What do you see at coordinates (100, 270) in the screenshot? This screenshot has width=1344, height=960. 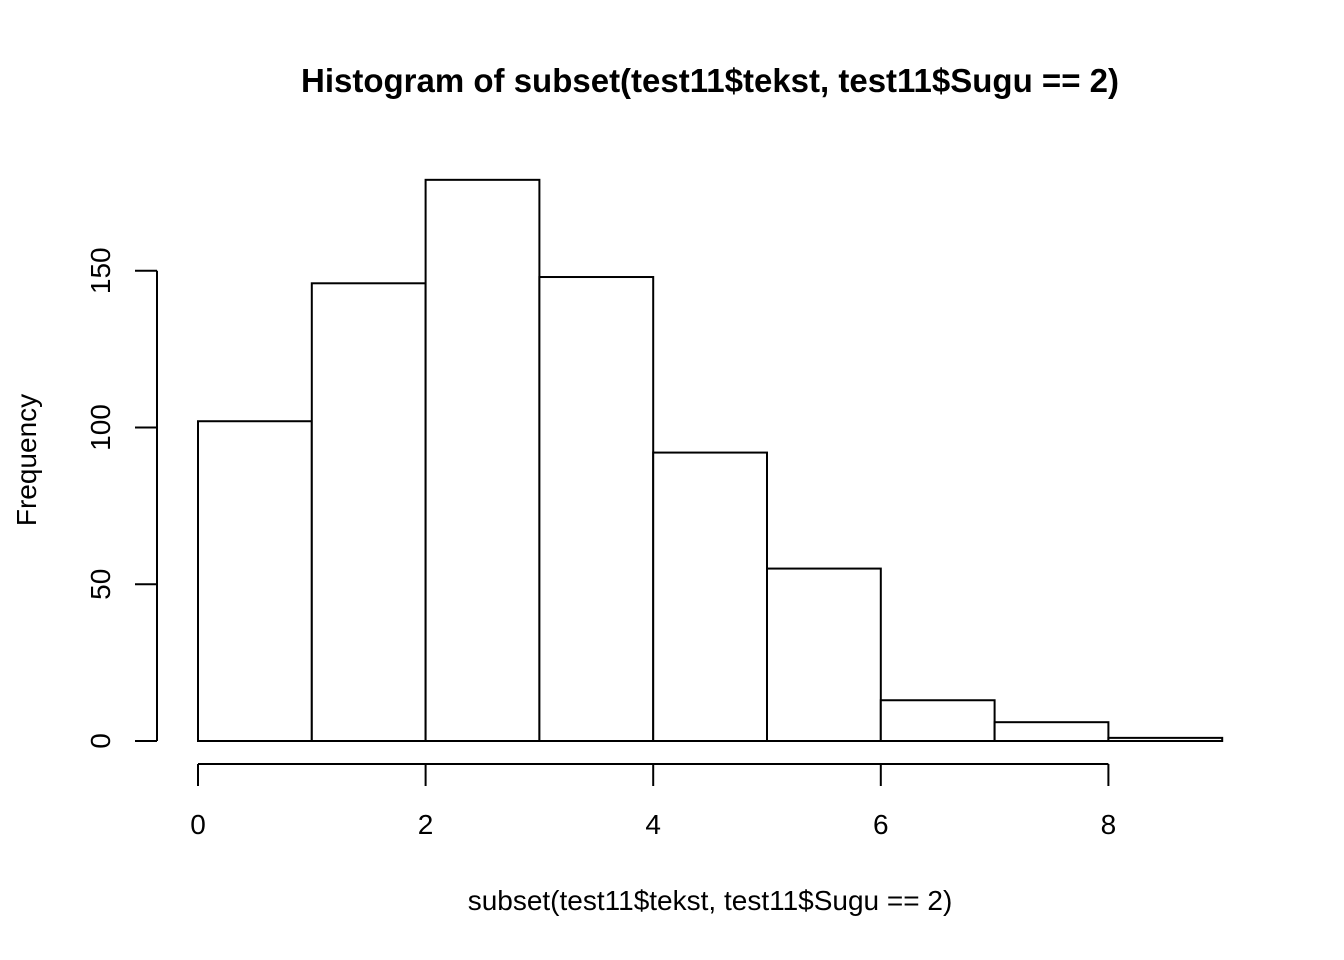 I see `y-tick-label: 150` at bounding box center [100, 270].